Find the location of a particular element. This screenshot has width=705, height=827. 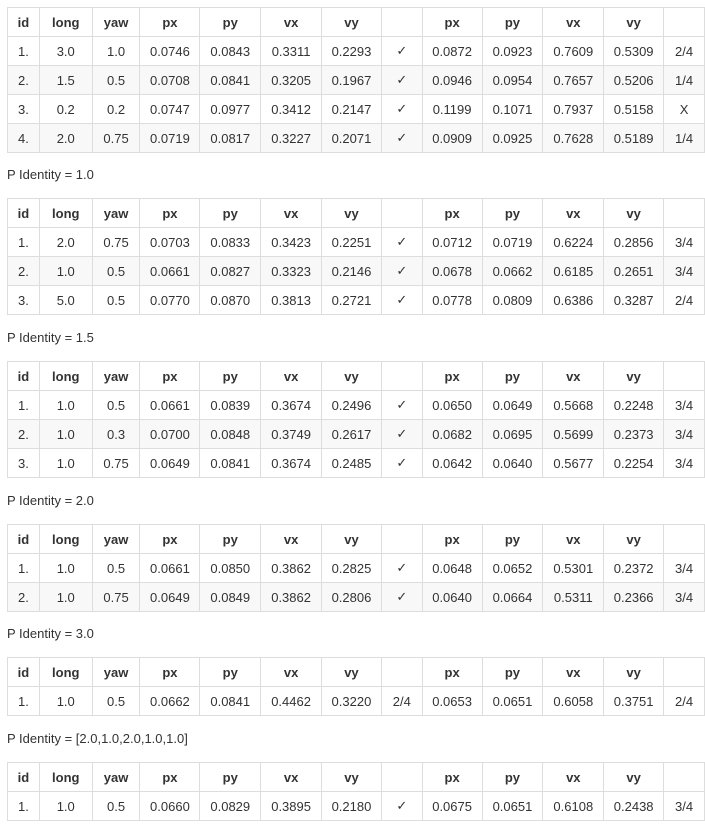

table-cell: 0.0661 is located at coordinates (170, 271).